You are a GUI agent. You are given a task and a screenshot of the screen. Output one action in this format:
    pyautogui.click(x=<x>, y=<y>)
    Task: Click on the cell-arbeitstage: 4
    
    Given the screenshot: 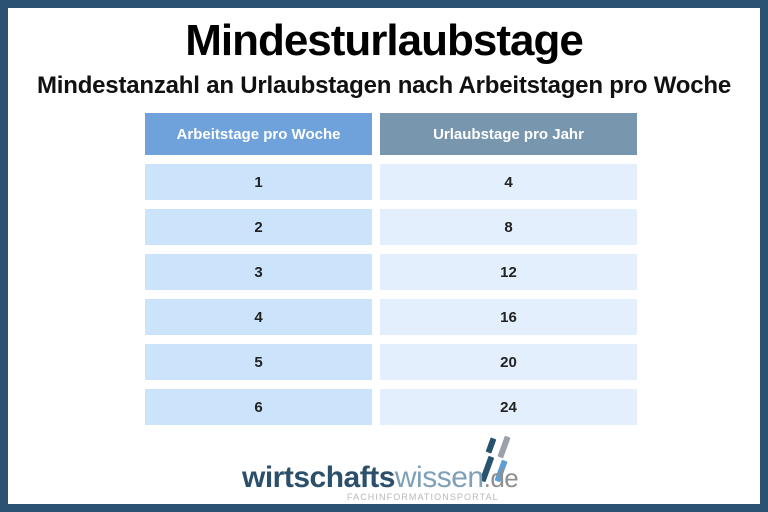 What is the action you would take?
    pyautogui.click(x=258, y=317)
    